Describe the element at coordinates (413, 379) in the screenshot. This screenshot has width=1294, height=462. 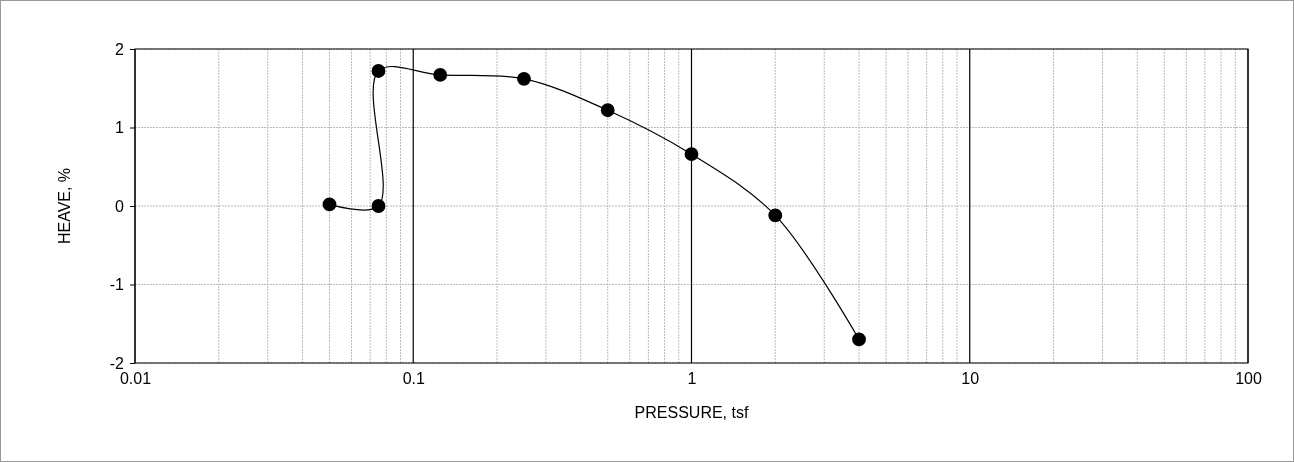
I see `x-tick-label: 0.1` at that location.